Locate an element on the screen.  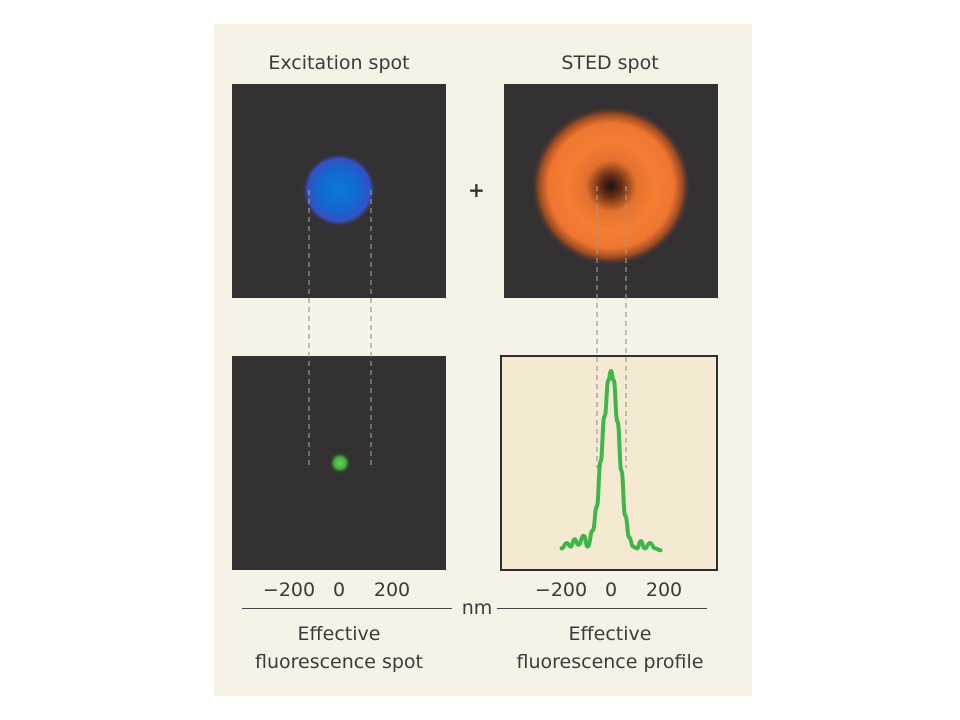
effective-spot is located at coordinates (340, 463).